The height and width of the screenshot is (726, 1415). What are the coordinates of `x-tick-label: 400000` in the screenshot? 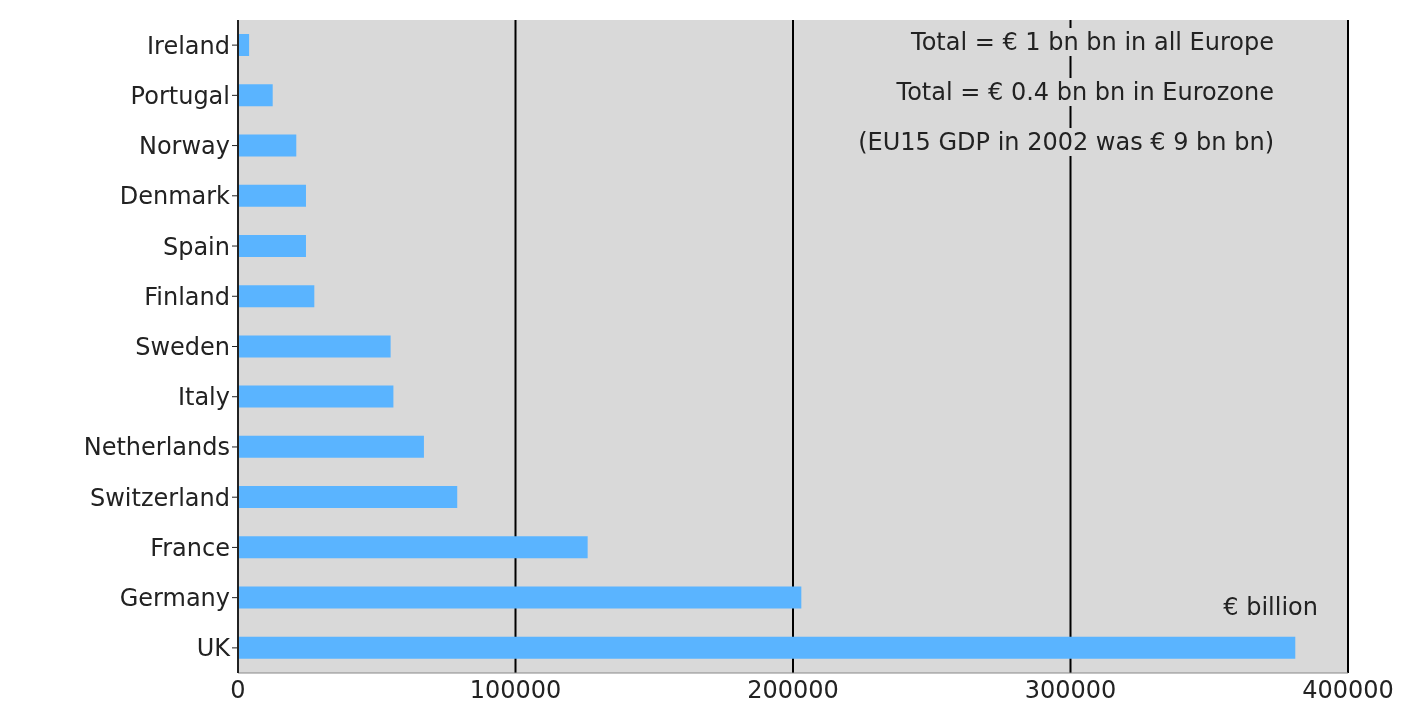 It's located at (1348, 690).